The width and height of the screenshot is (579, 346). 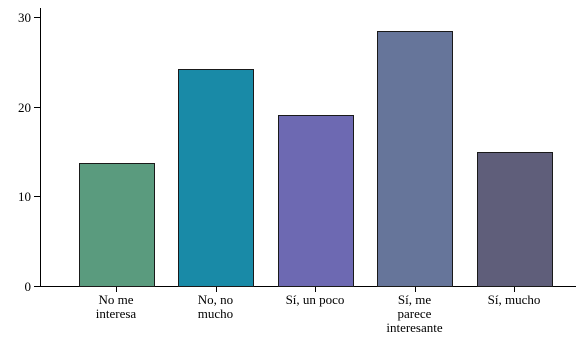 What do you see at coordinates (414, 327) in the screenshot?
I see `x-tick-label-3-2: interesante` at bounding box center [414, 327].